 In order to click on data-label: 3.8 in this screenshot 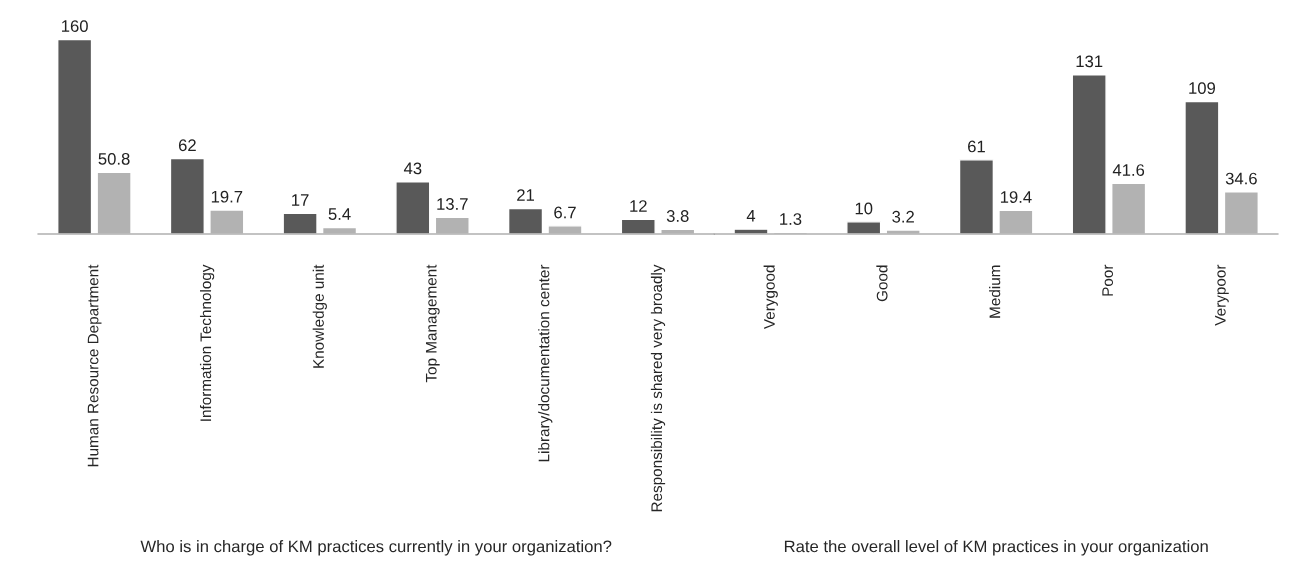, I will do `click(677, 216)`.